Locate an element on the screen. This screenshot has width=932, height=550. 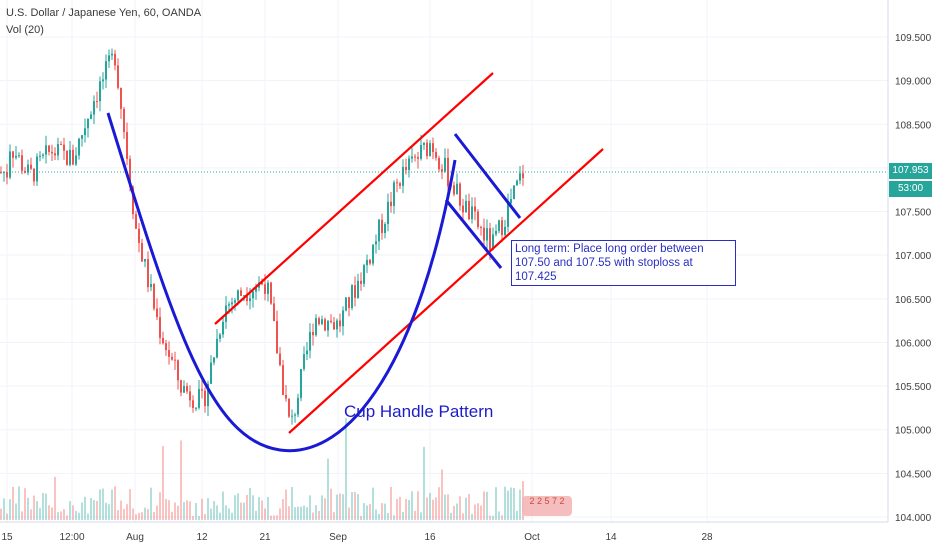
cup-handle-label: Cup Handle Pattern is located at coordinates (419, 411).